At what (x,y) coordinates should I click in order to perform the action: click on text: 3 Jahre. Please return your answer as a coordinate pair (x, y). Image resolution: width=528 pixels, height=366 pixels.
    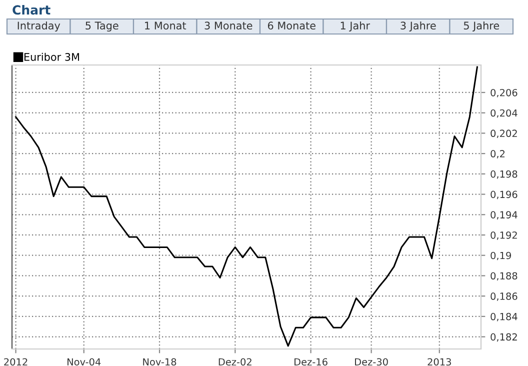
    Looking at the image, I should click on (418, 26).